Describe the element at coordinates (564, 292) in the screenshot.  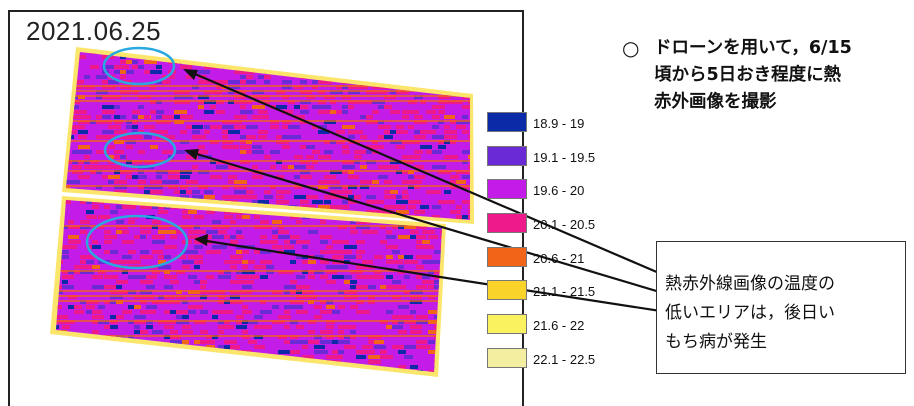
I see `legend-label: 21.1 - 21.5` at that location.